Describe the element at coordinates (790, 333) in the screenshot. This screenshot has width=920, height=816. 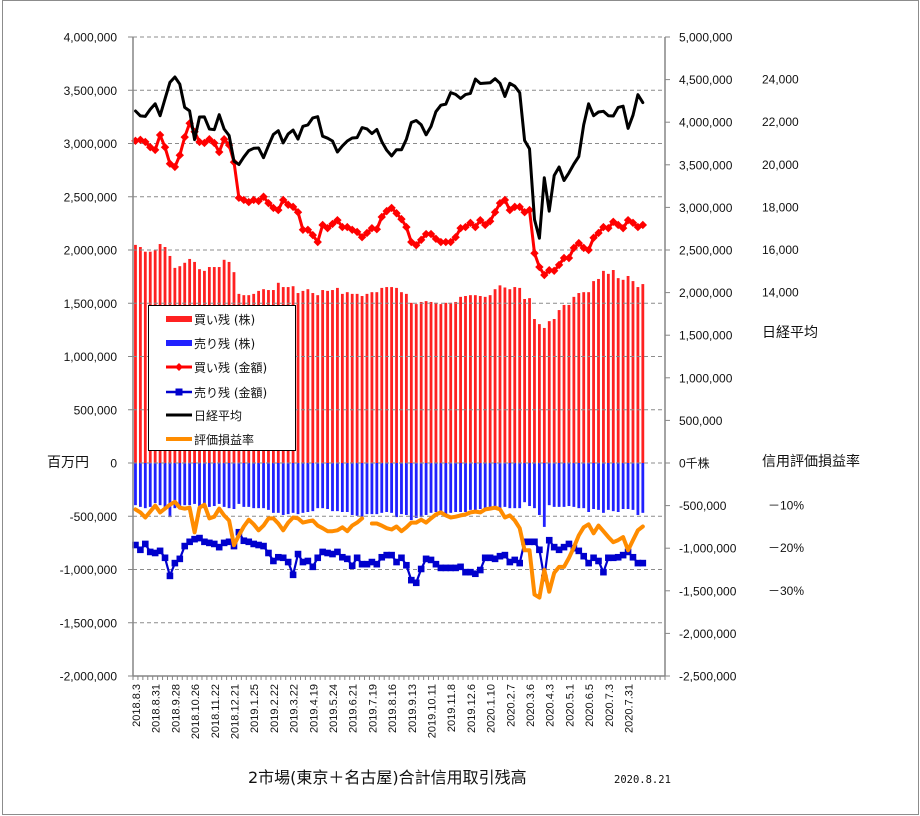
I see `nikkei-axis-label: 日経平均` at that location.